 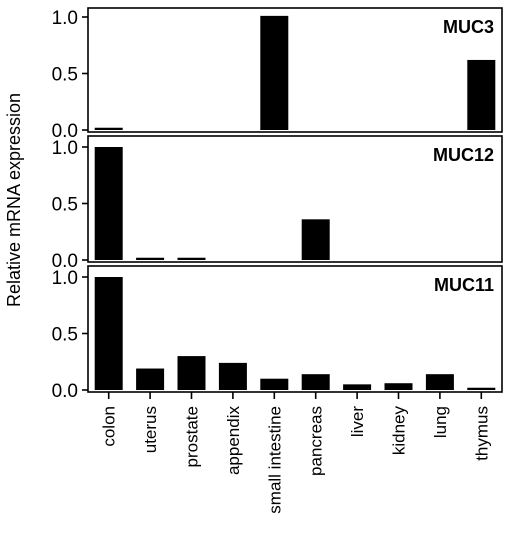 I want to click on bar-lung, so click(x=439, y=382).